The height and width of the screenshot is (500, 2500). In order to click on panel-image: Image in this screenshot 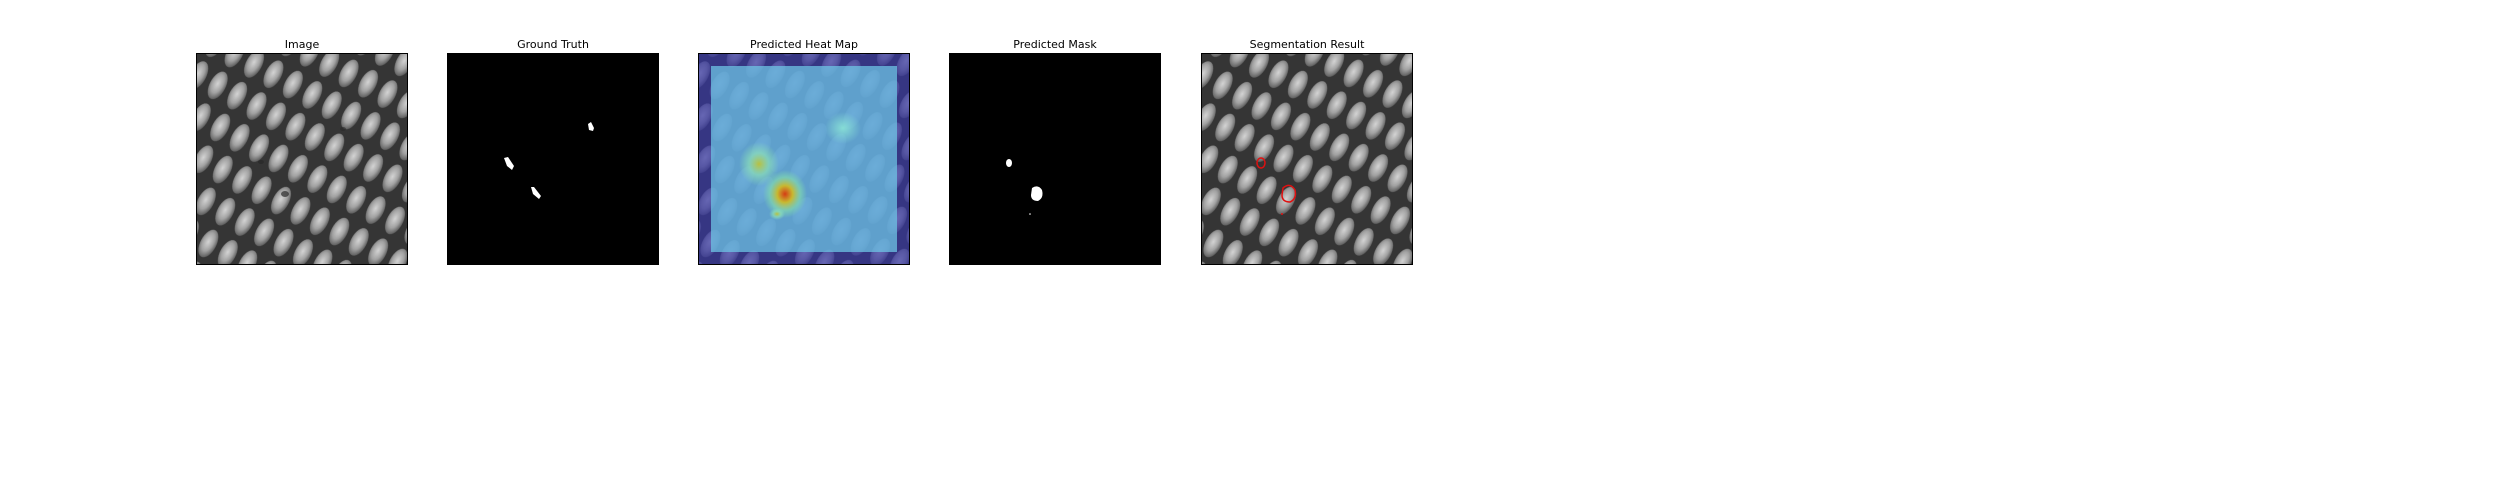, I will do `click(302, 150)`.